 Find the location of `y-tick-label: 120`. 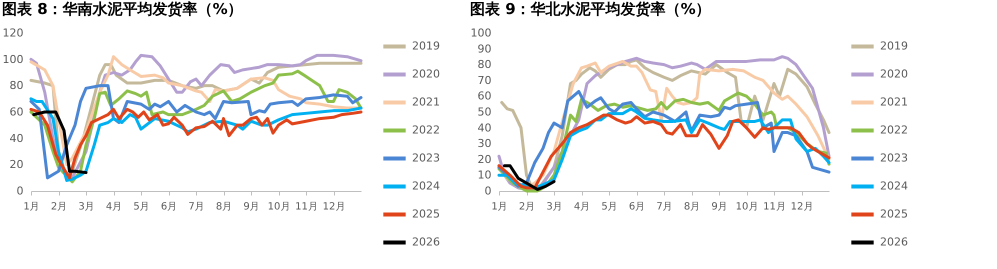

y-tick-label: 120 is located at coordinates (13, 33).